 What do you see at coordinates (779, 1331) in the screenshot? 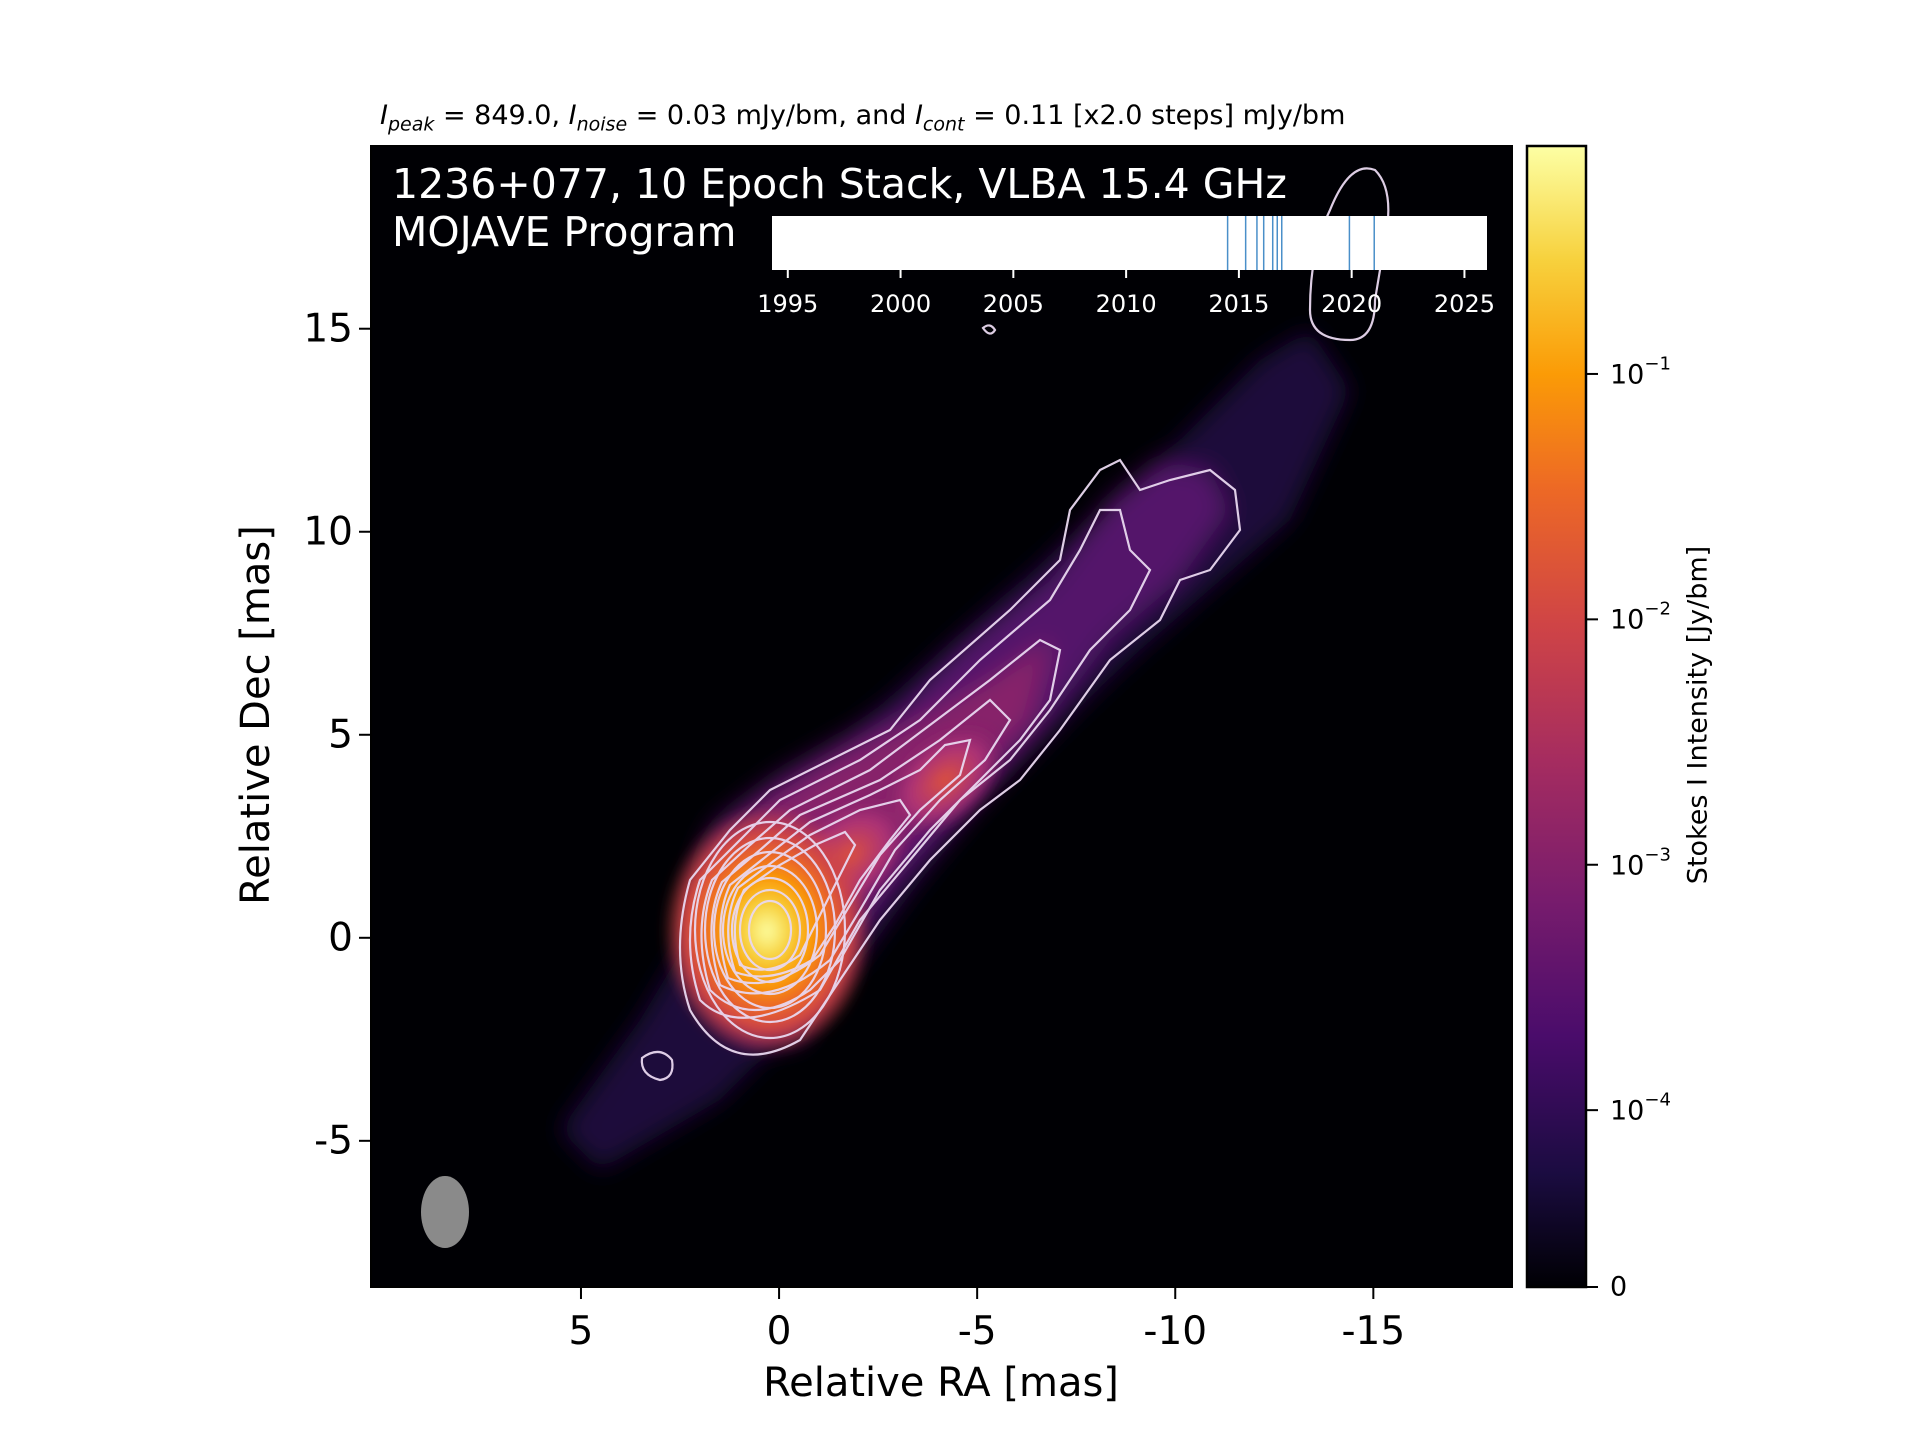
I see `x-tick-label: 0` at bounding box center [779, 1331].